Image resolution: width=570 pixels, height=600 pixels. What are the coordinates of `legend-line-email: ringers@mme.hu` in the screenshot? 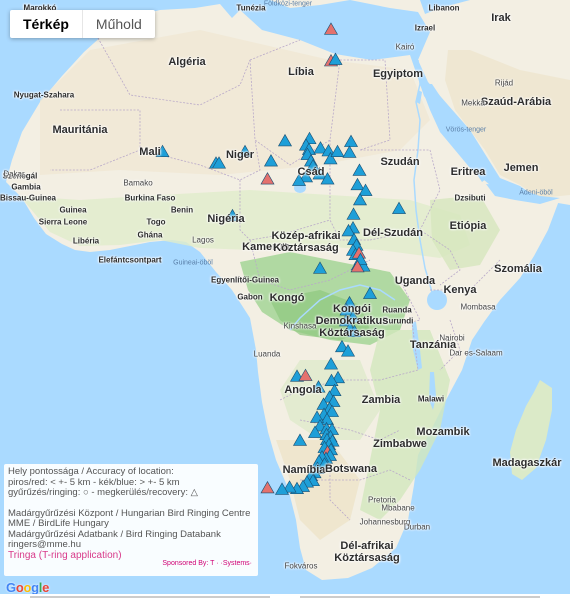 It's located at (44, 544).